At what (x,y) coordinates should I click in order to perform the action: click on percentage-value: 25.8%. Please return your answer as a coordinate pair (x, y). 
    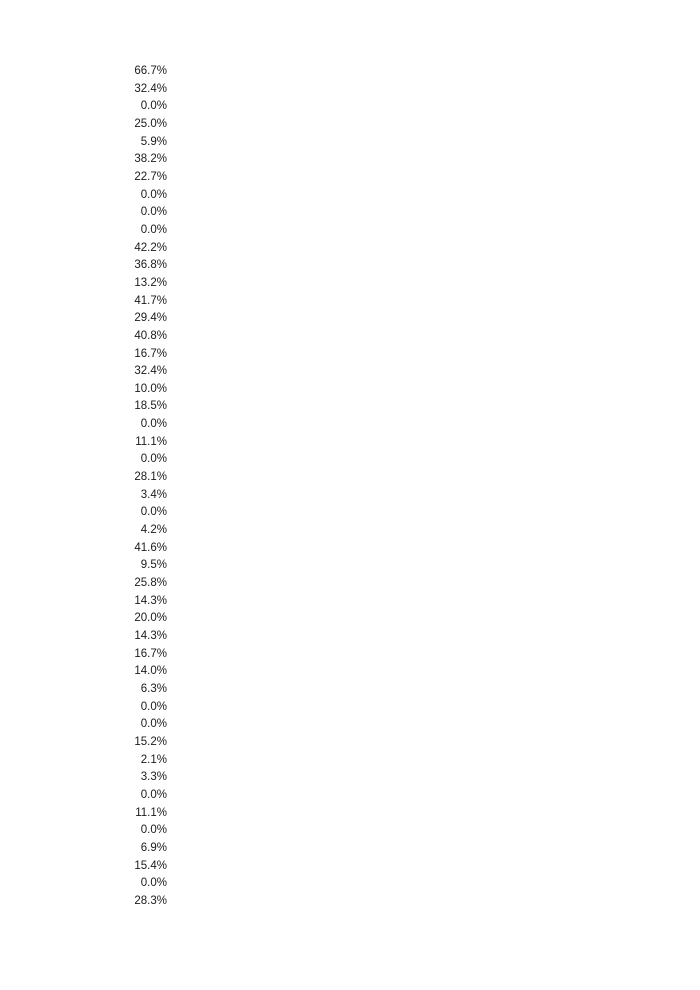
    Looking at the image, I should click on (150, 583).